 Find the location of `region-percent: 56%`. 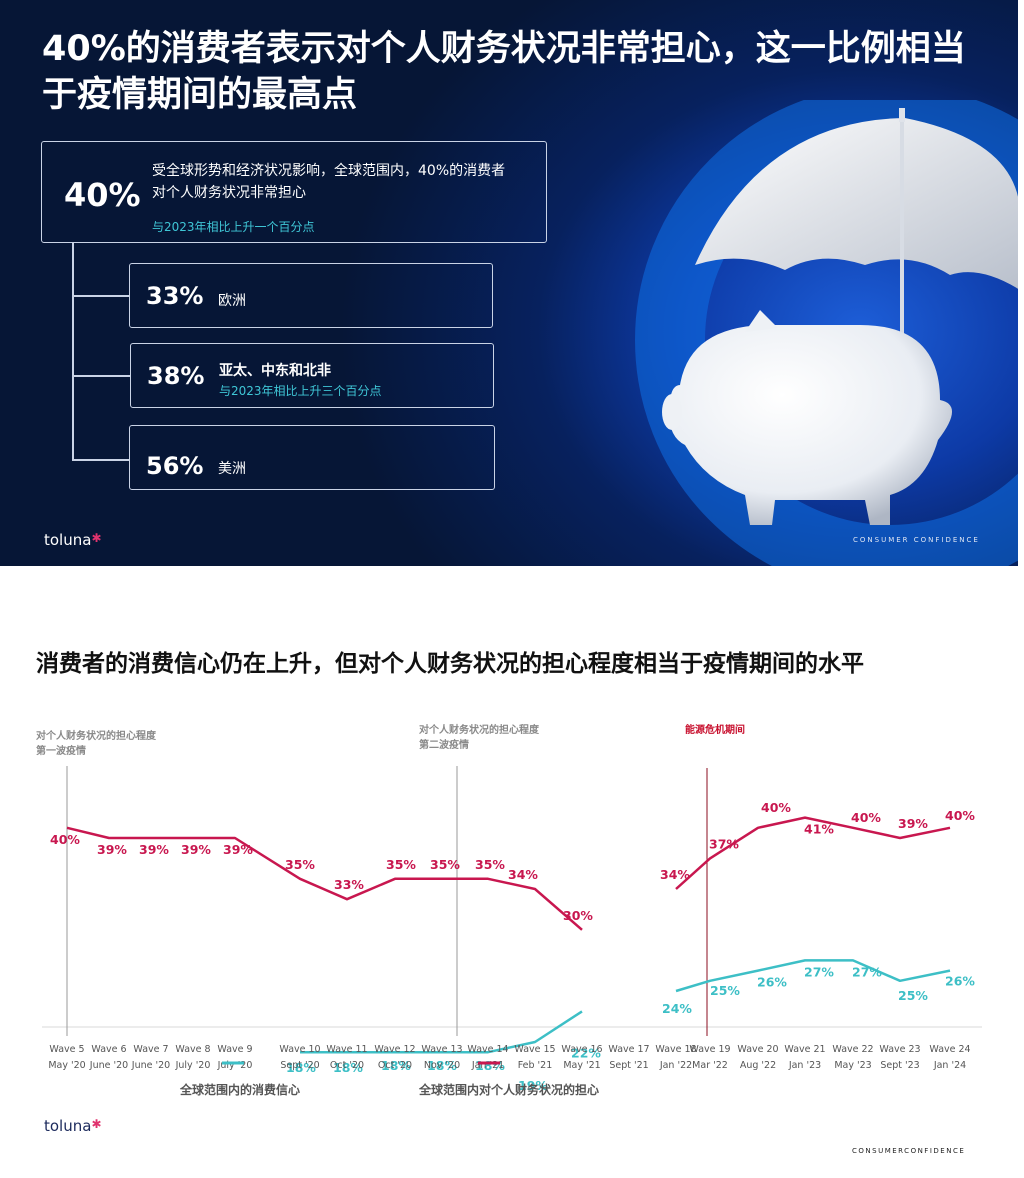

region-percent: 56% is located at coordinates (175, 466).